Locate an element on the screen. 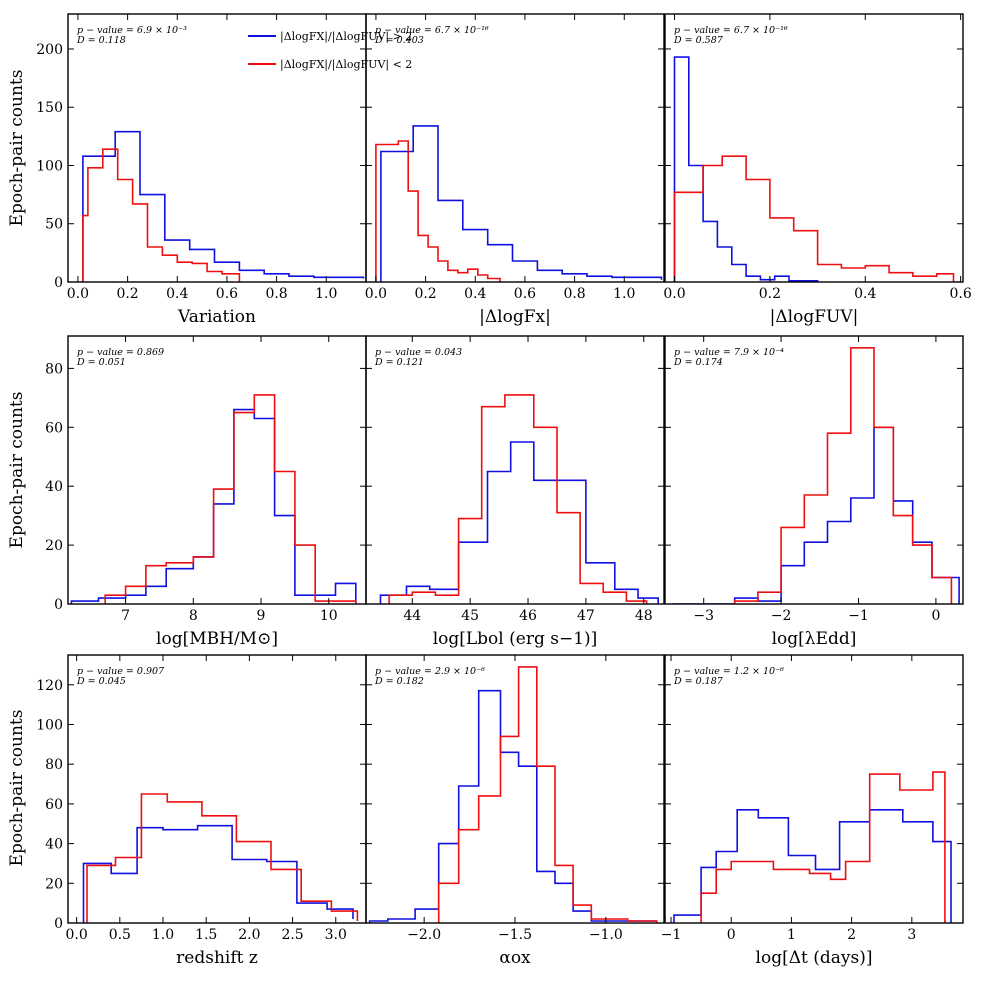 This screenshot has height=981, width=981. x-tick-label: −1.5 is located at coordinates (515, 935).